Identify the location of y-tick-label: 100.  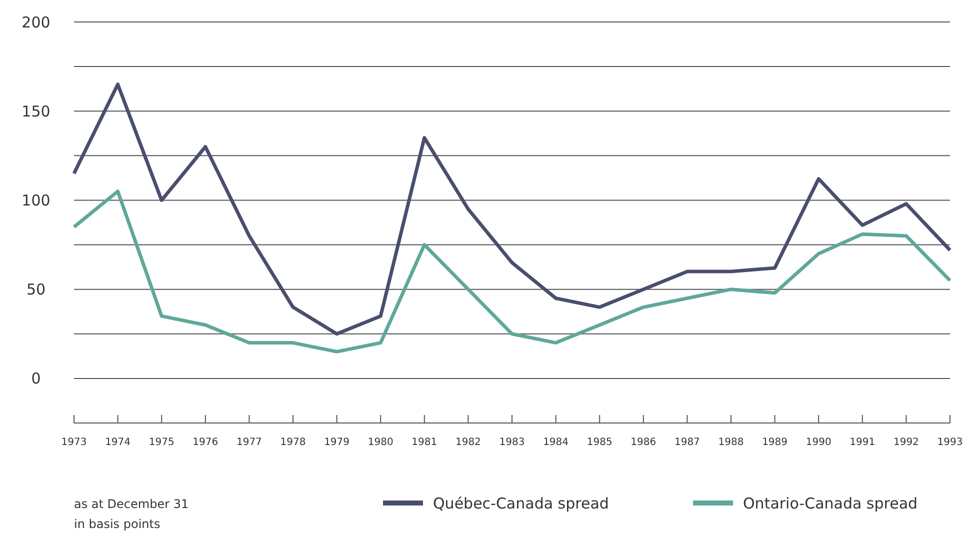
(36, 200).